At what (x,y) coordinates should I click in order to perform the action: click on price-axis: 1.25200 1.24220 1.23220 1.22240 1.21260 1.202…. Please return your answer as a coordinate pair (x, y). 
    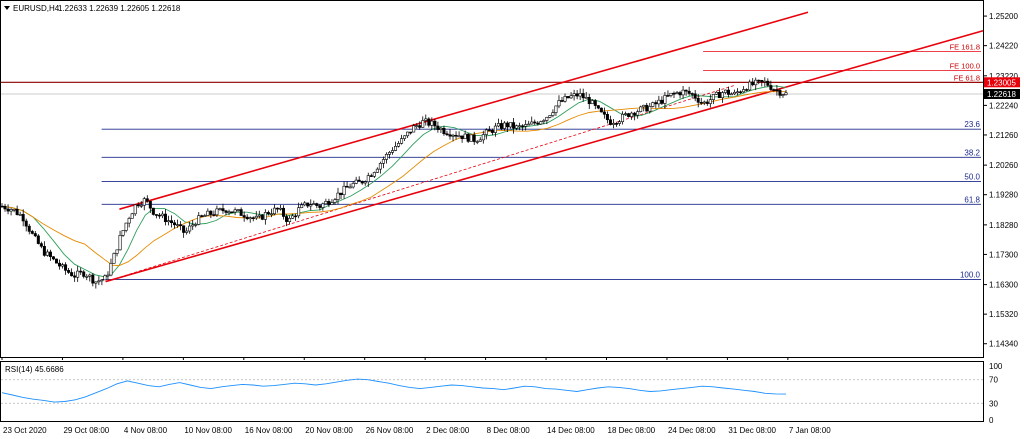
    Looking at the image, I should click on (1000, 180).